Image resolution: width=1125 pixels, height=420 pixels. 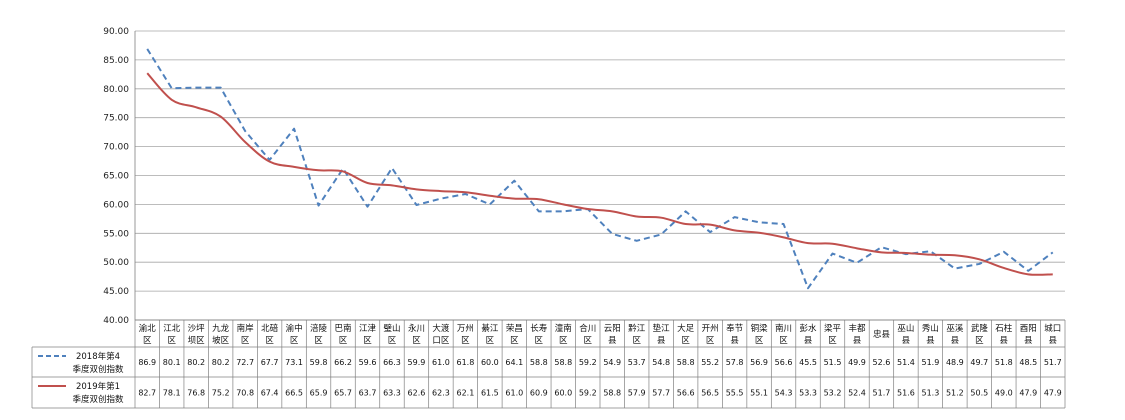 What do you see at coordinates (148, 328) in the screenshot?
I see `category-label: 渝北` at bounding box center [148, 328].